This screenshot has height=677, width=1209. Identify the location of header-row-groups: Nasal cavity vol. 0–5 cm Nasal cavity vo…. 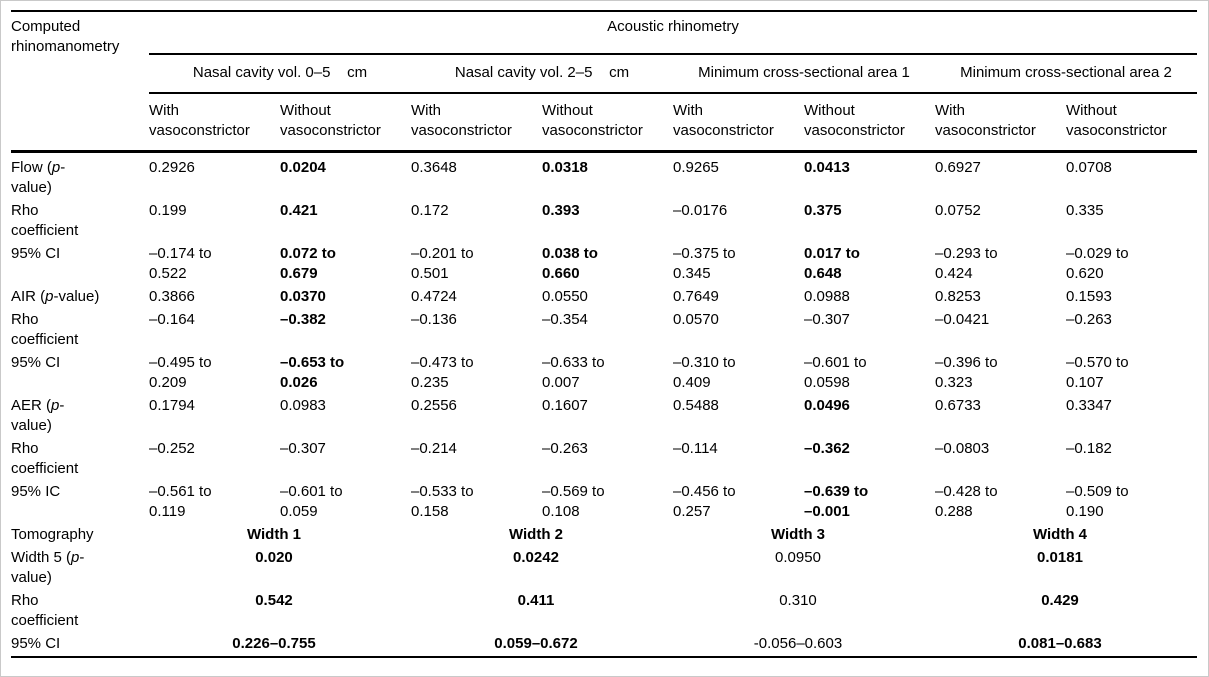
(604, 74).